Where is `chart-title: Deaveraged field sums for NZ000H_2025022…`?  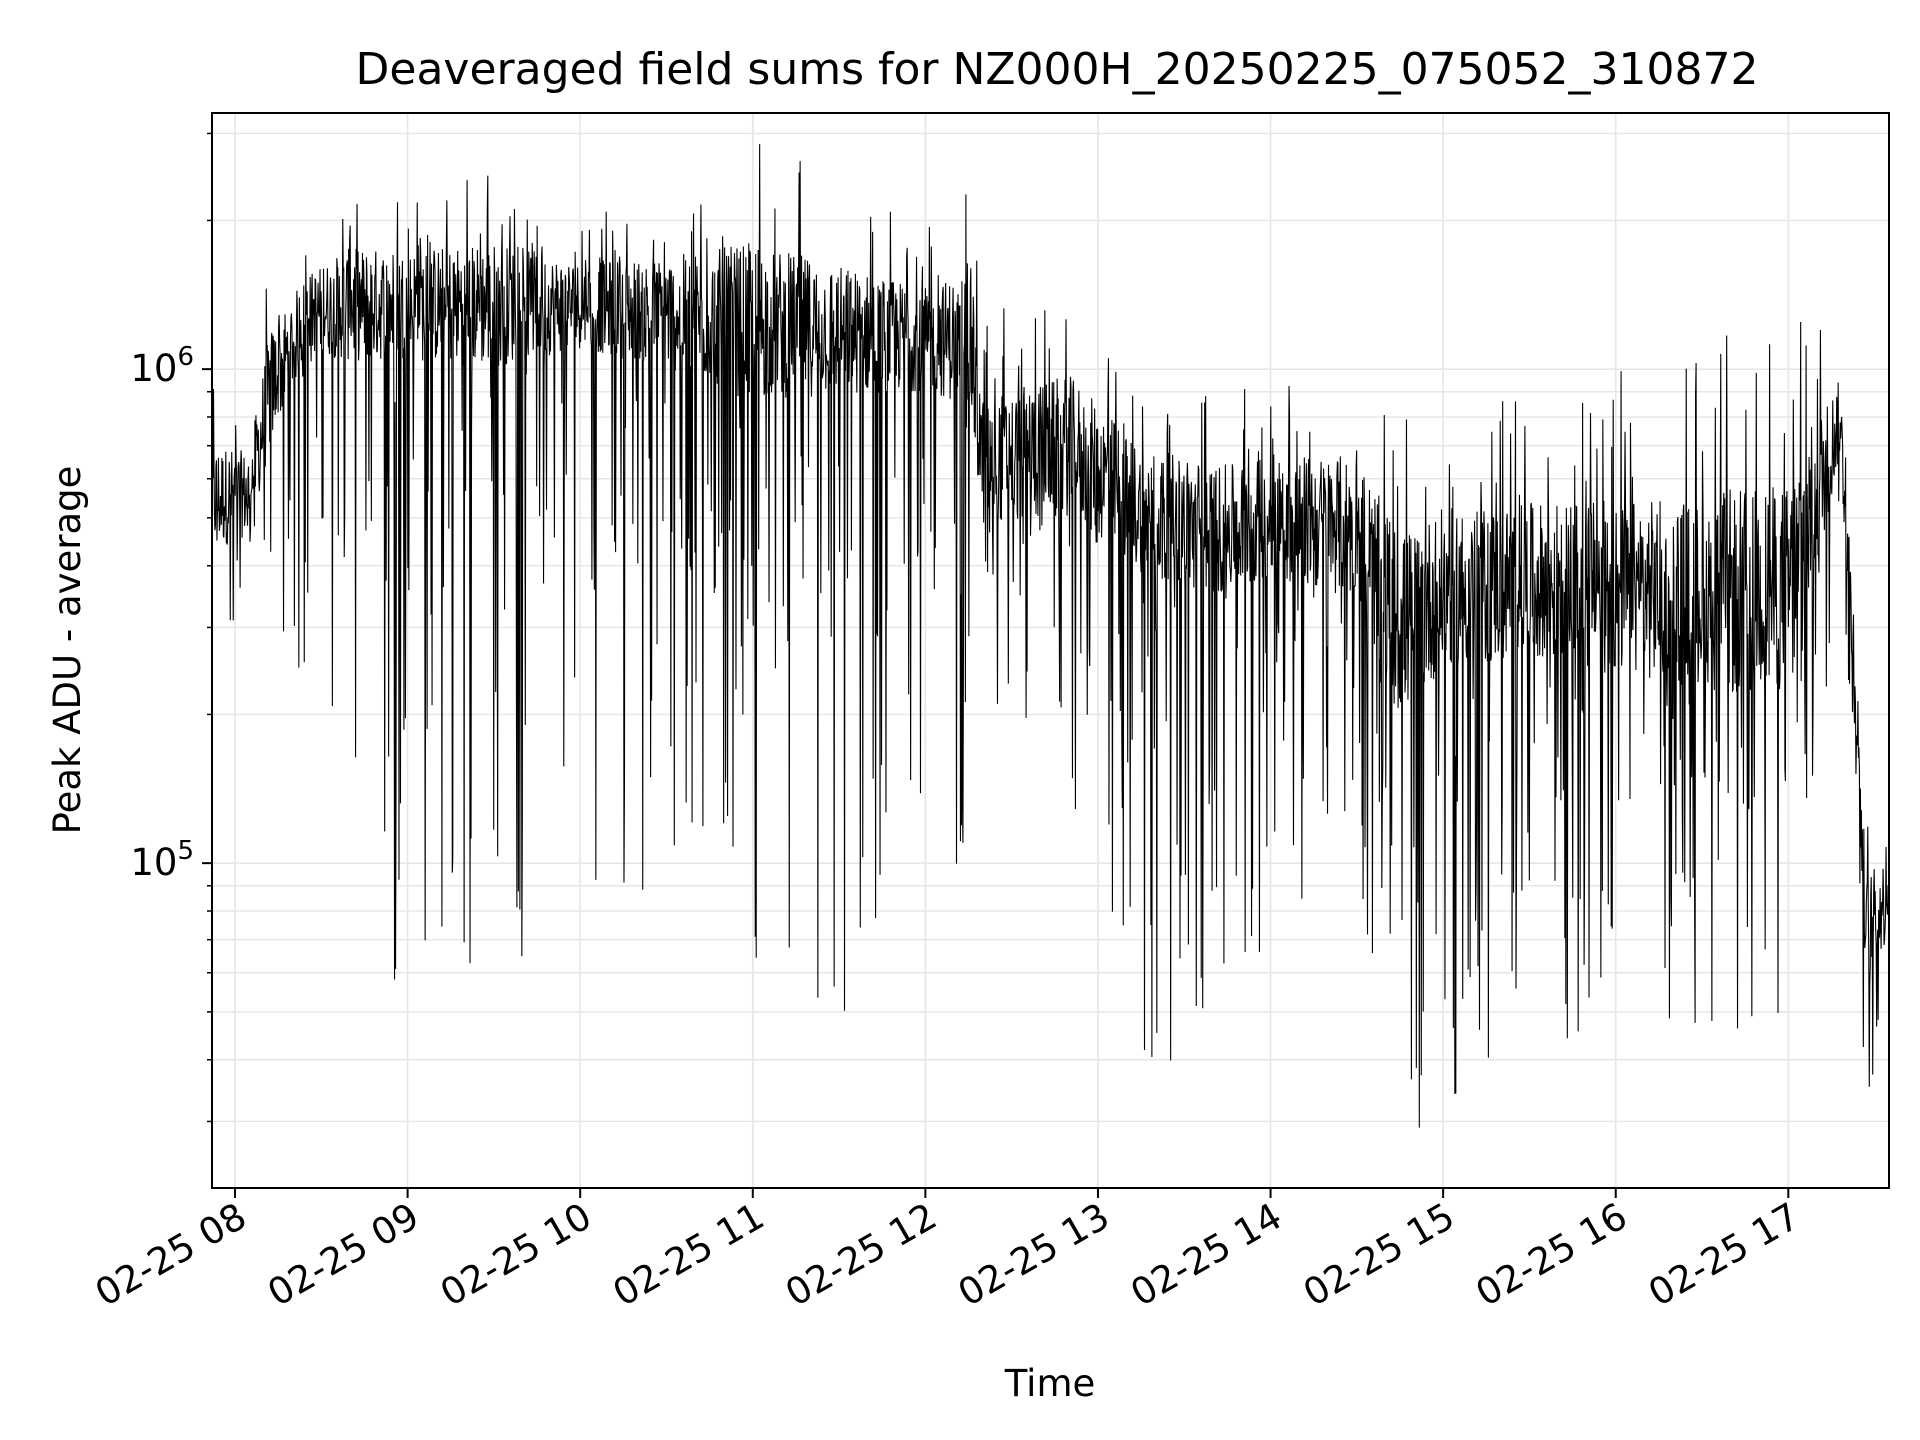 chart-title: Deaveraged field sums for NZ000H_2025022… is located at coordinates (1057, 69).